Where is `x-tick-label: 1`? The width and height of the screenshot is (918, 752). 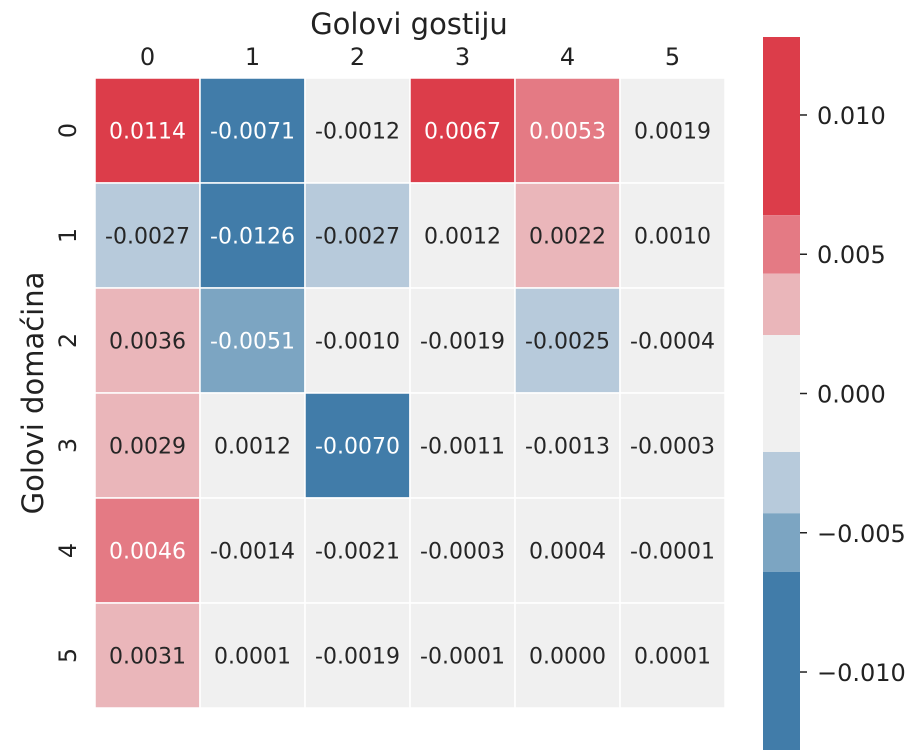 x-tick-label: 1 is located at coordinates (252, 57).